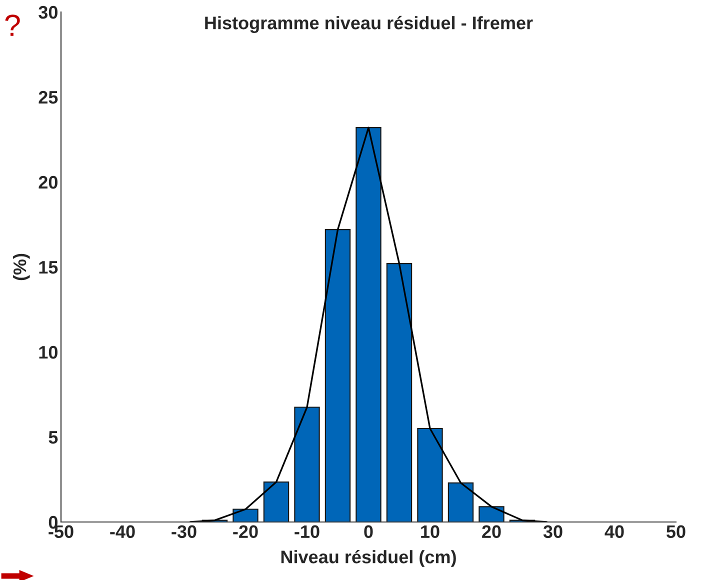 The height and width of the screenshot is (580, 714). What do you see at coordinates (368, 531) in the screenshot?
I see `x-tick-label: 0` at bounding box center [368, 531].